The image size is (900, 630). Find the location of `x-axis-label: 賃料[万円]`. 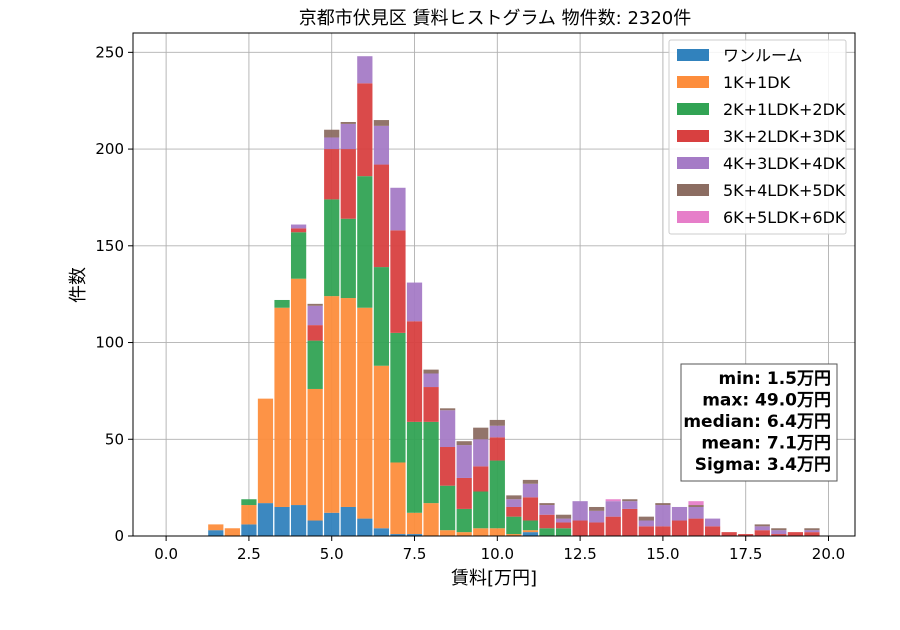

x-axis-label: 賃料[万円] is located at coordinates (494, 578).